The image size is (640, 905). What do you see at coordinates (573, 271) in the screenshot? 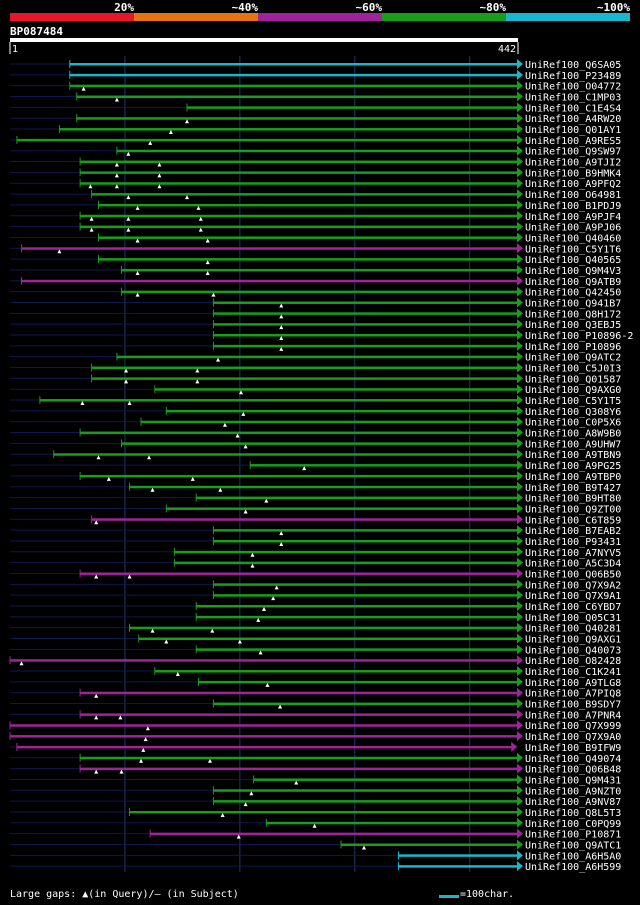
I see `hit-label: UniRef100_Q9M4V3` at bounding box center [573, 271].